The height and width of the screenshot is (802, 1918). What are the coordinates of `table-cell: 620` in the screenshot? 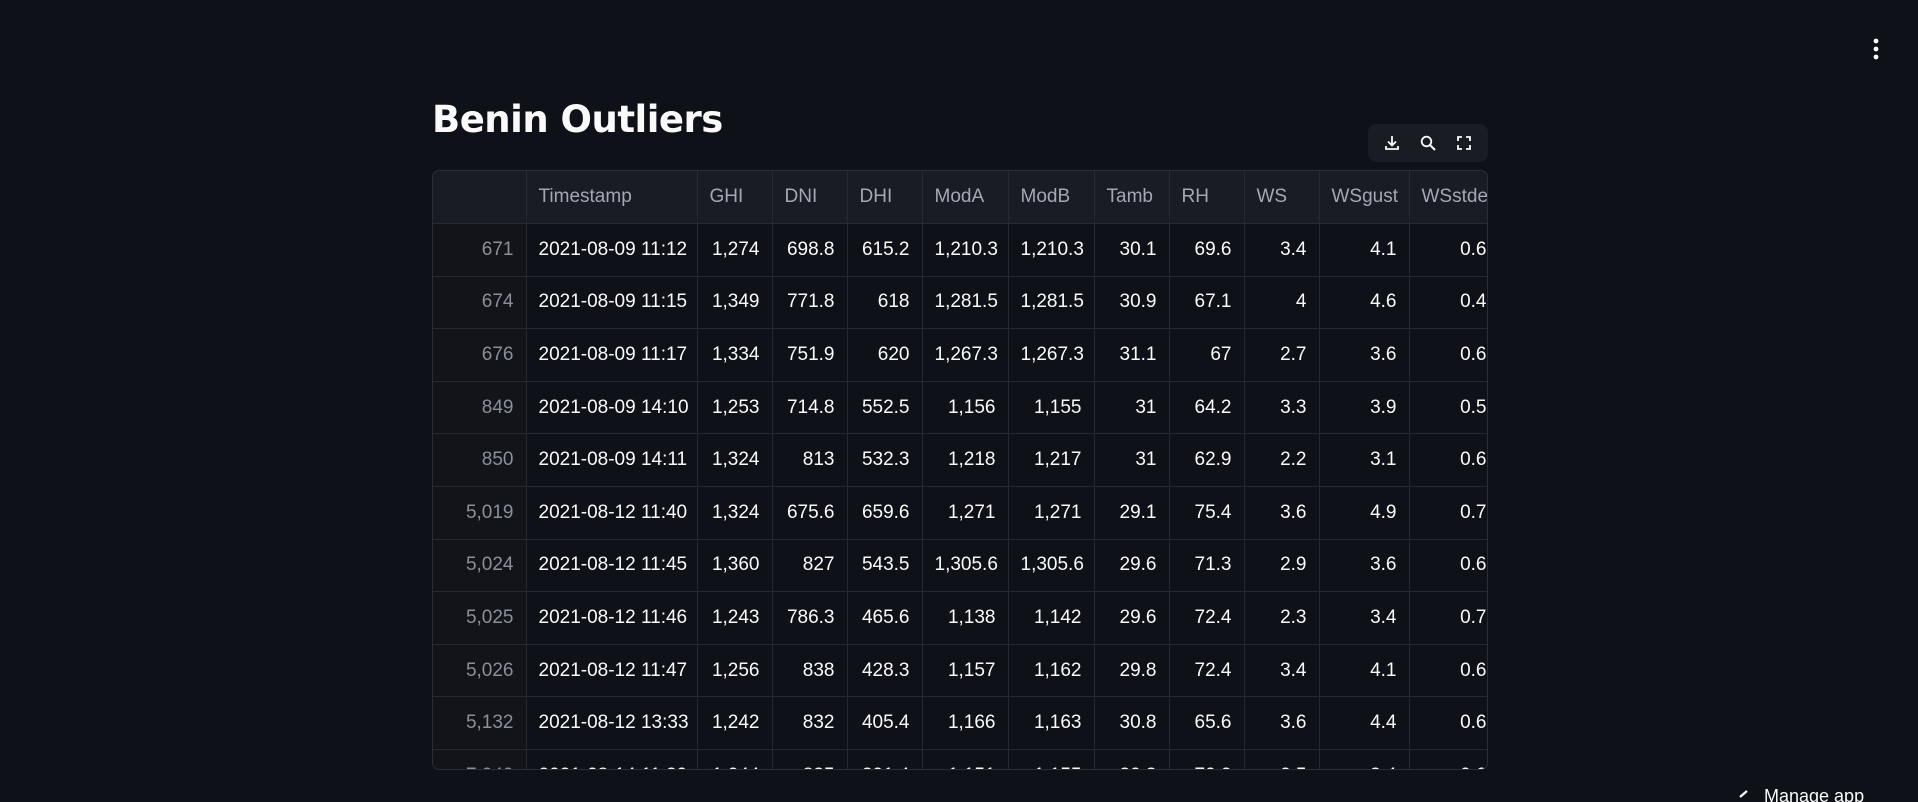 It's located at (885, 355).